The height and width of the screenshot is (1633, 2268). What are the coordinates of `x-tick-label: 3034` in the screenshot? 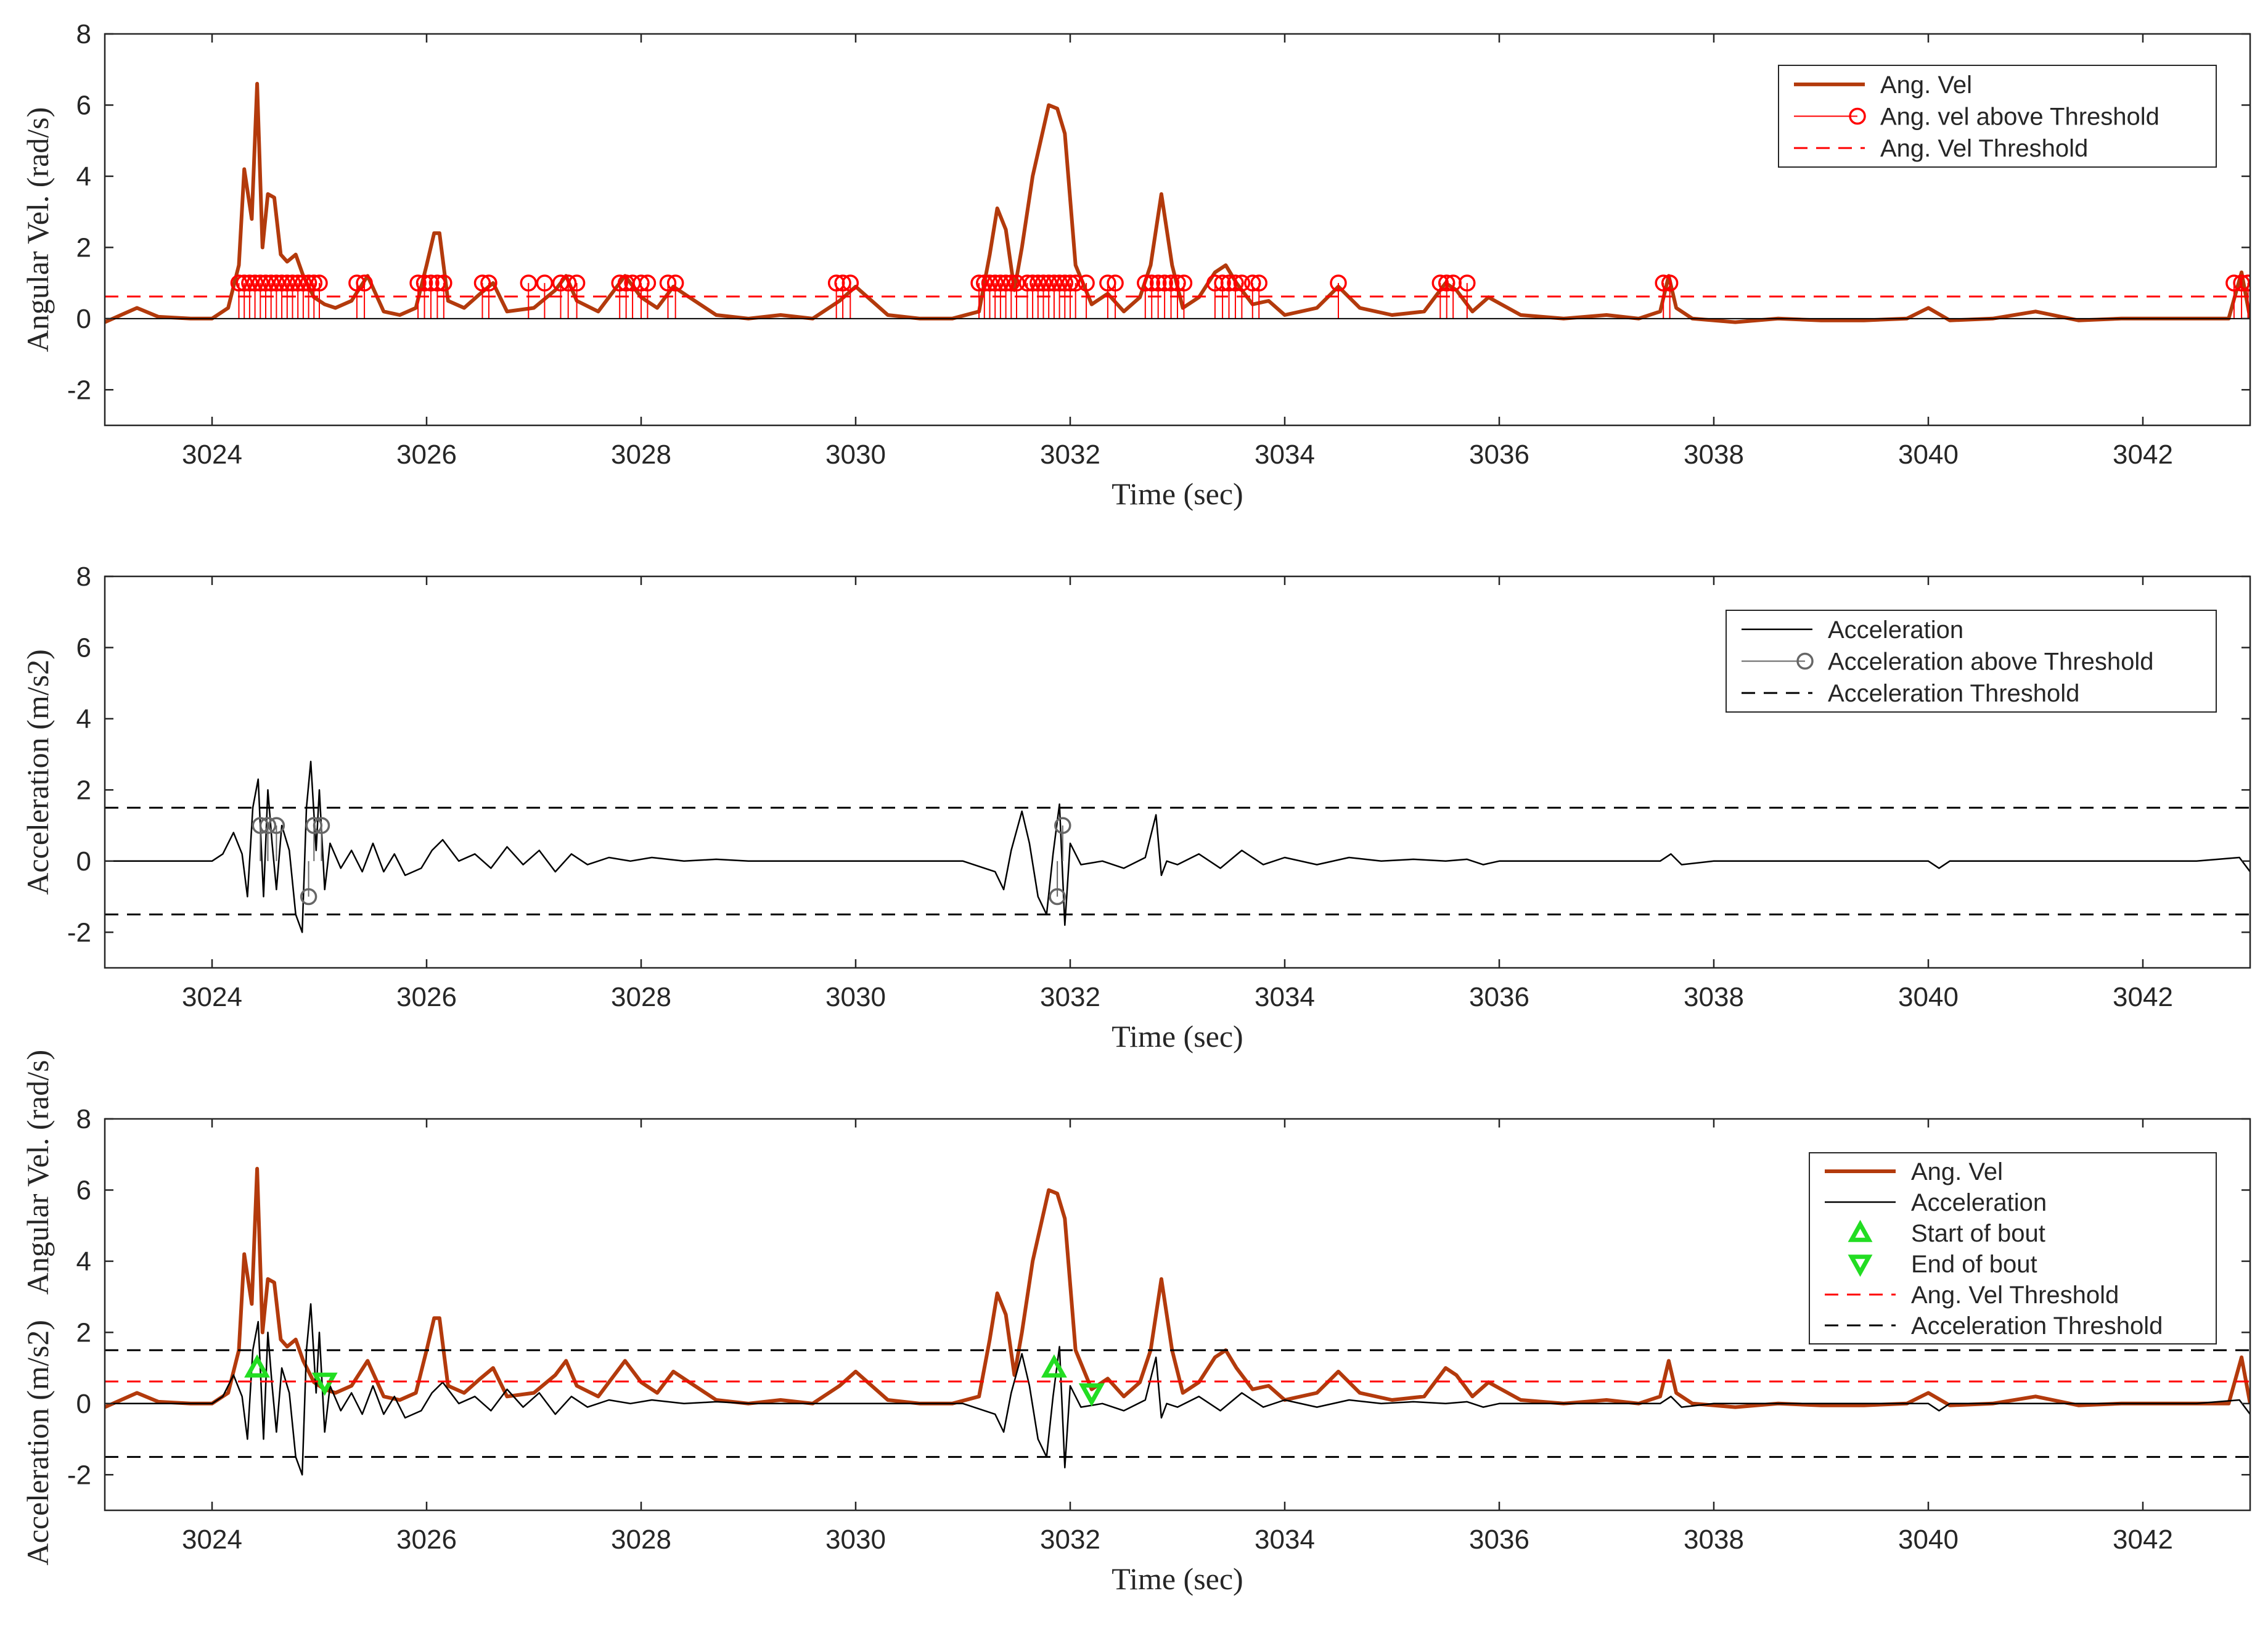 It's located at (1285, 455).